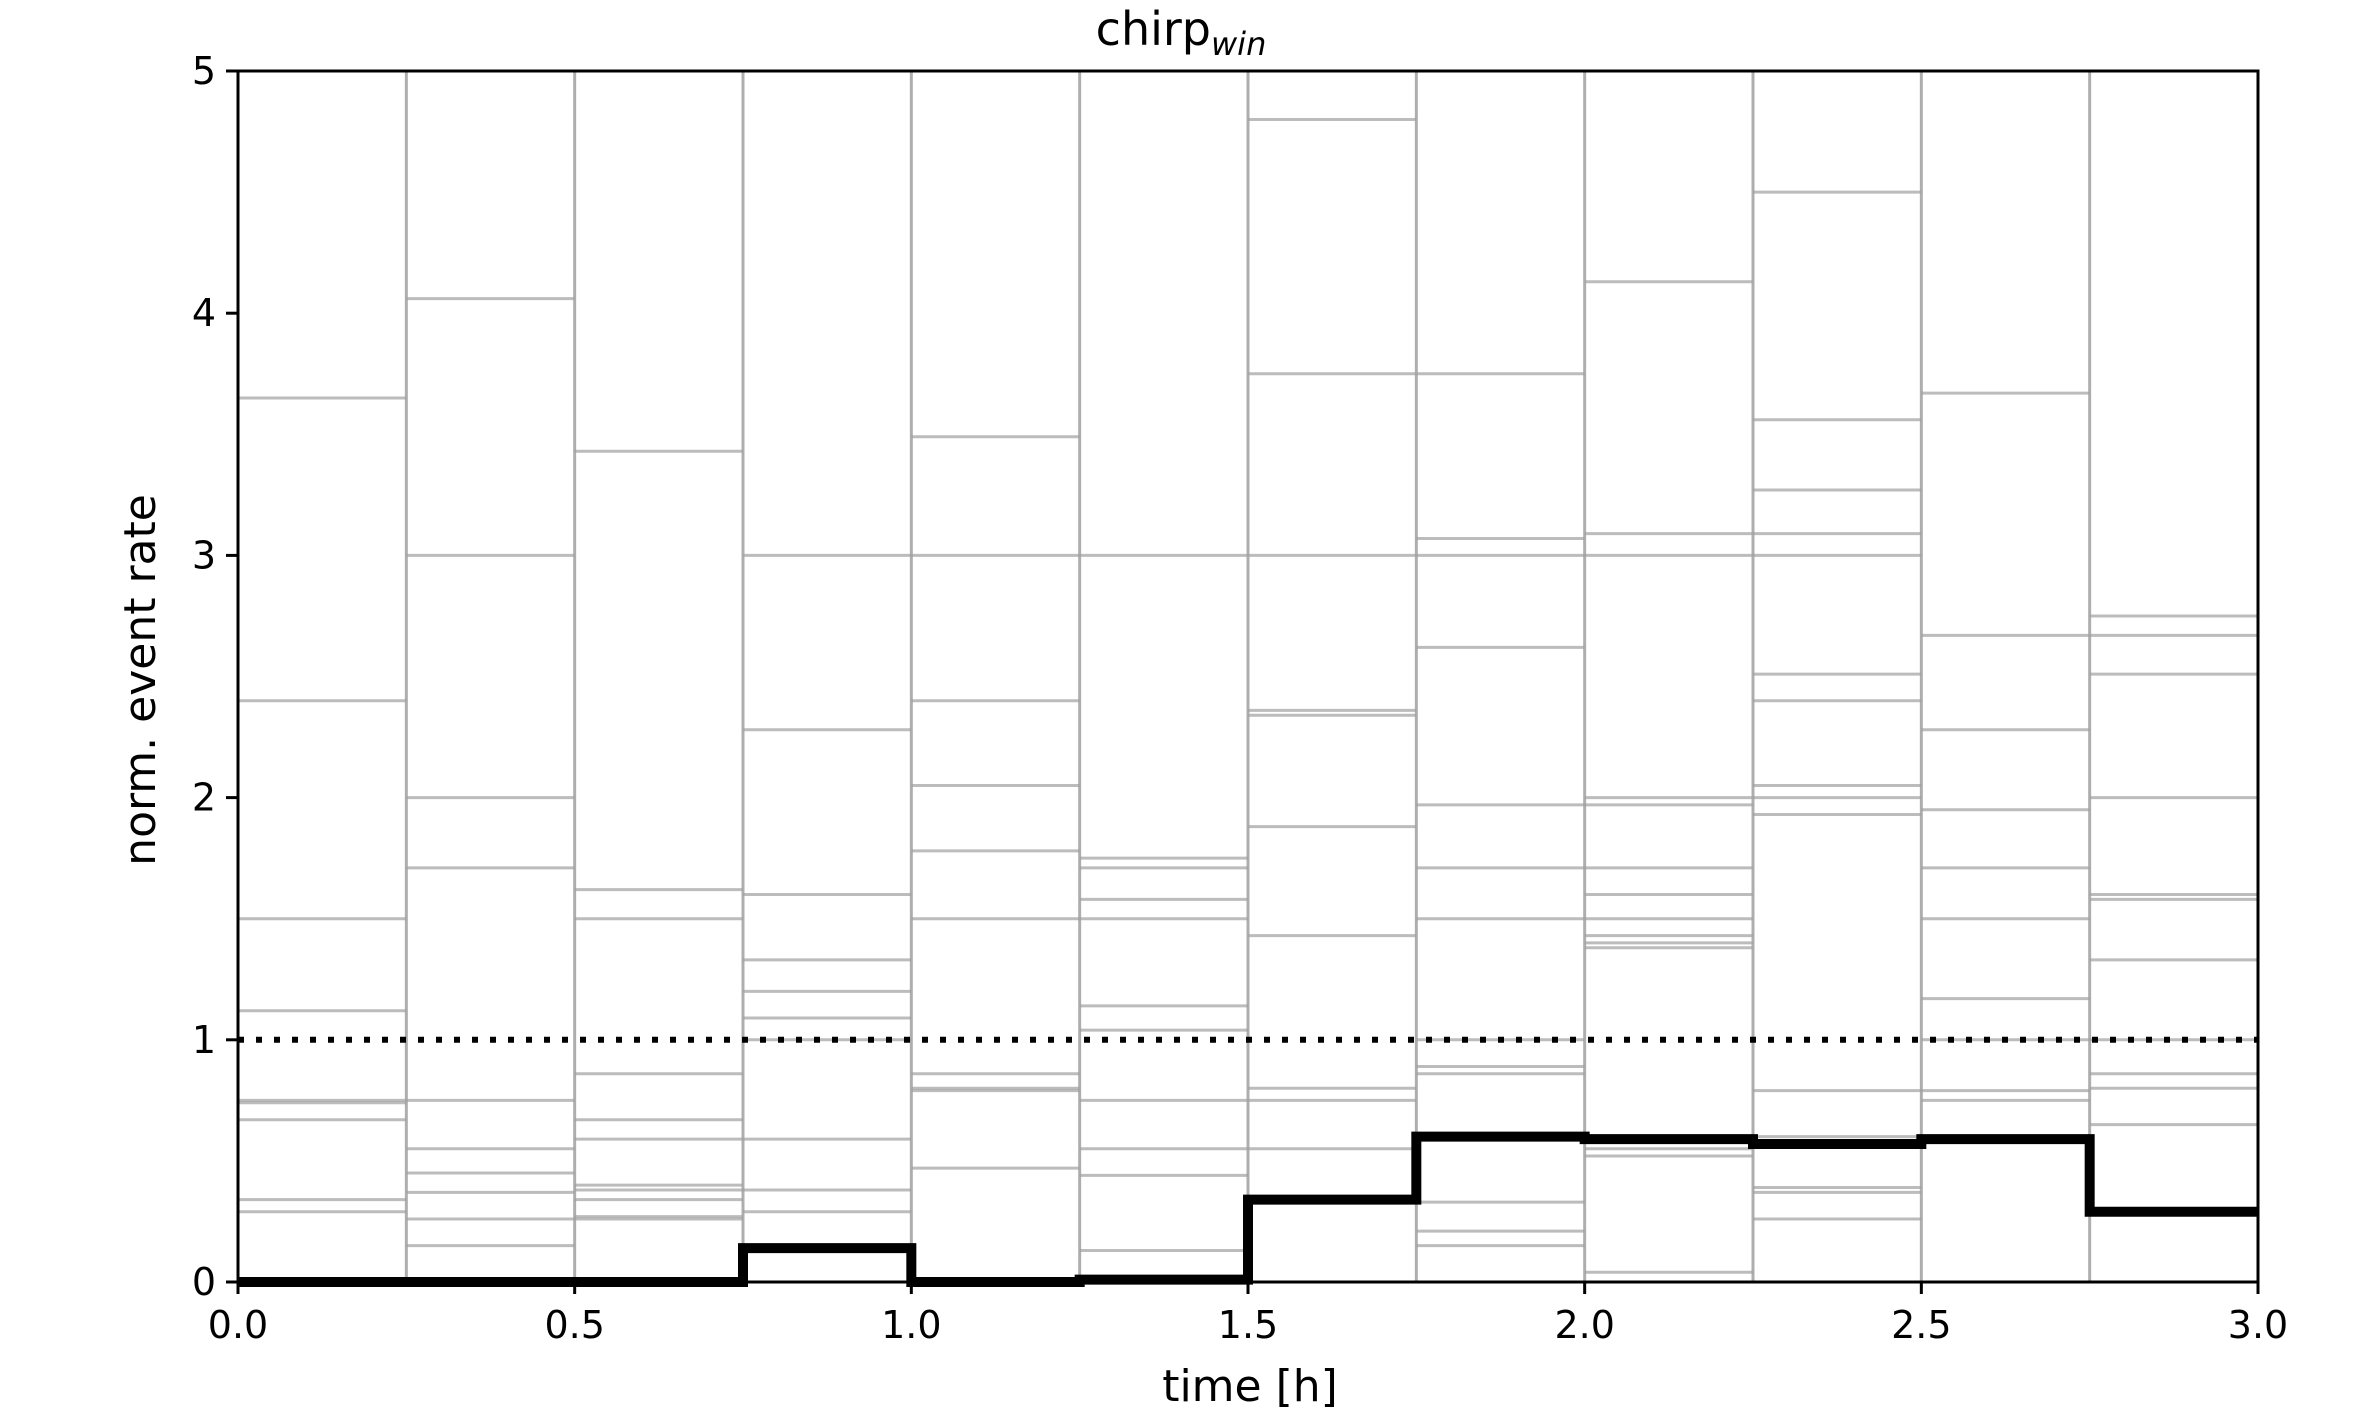 The width and height of the screenshot is (2362, 1417). Describe the element at coordinates (238, 1325) in the screenshot. I see `x-tick-label: 0.0` at that location.